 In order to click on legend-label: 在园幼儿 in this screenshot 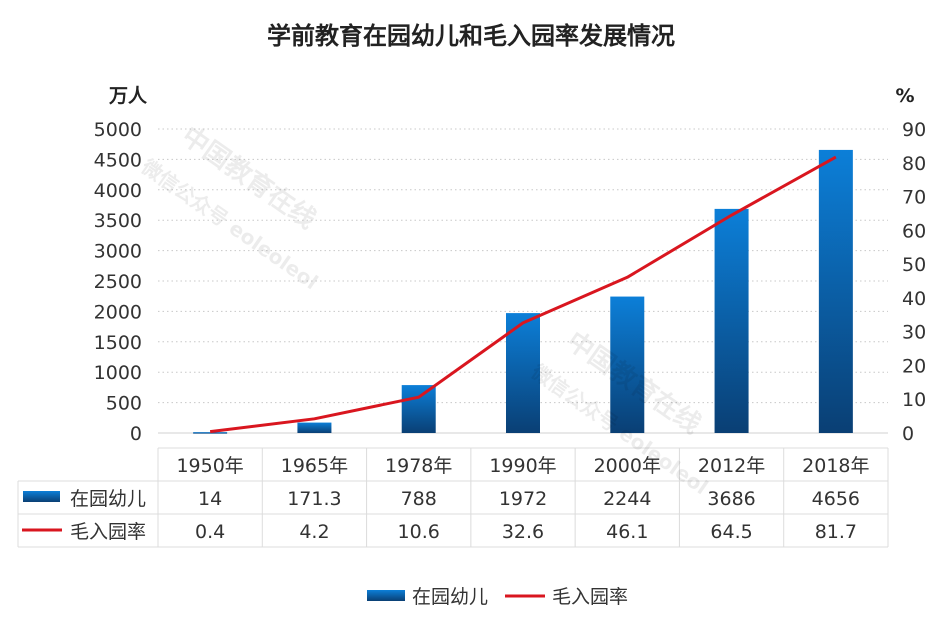, I will do `click(450, 597)`.